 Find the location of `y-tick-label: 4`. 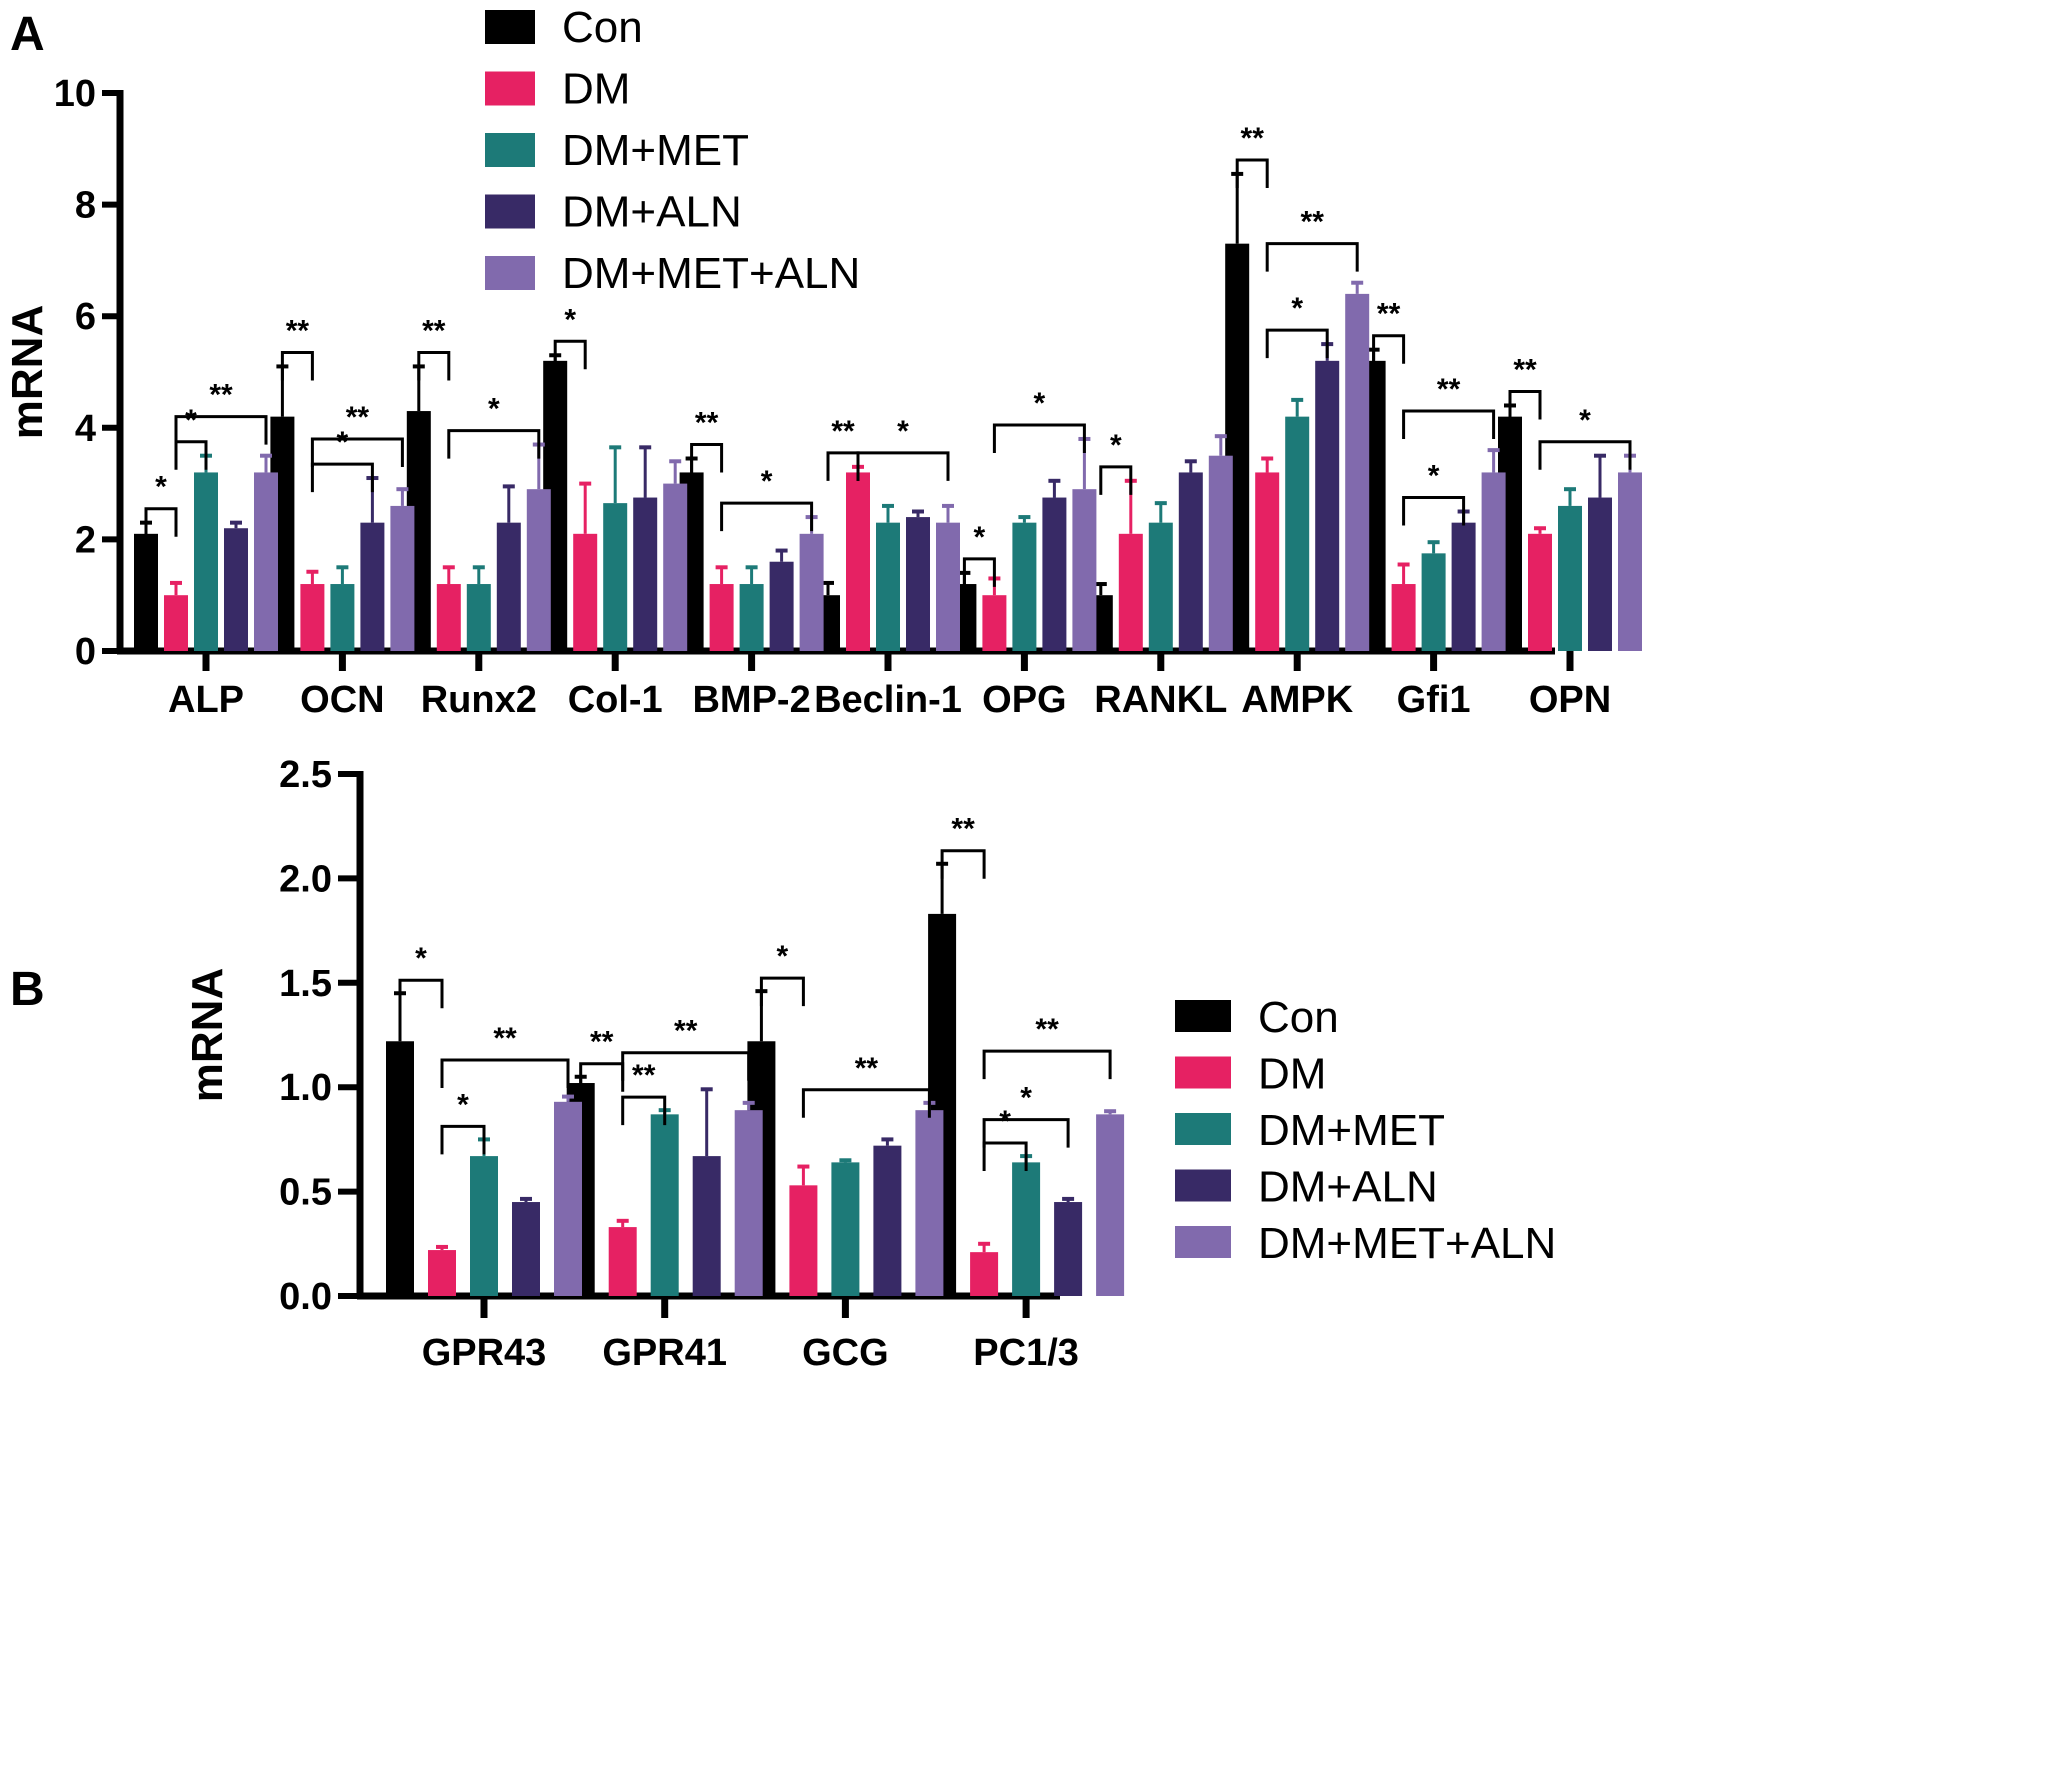

y-tick-label: 4 is located at coordinates (85, 429).